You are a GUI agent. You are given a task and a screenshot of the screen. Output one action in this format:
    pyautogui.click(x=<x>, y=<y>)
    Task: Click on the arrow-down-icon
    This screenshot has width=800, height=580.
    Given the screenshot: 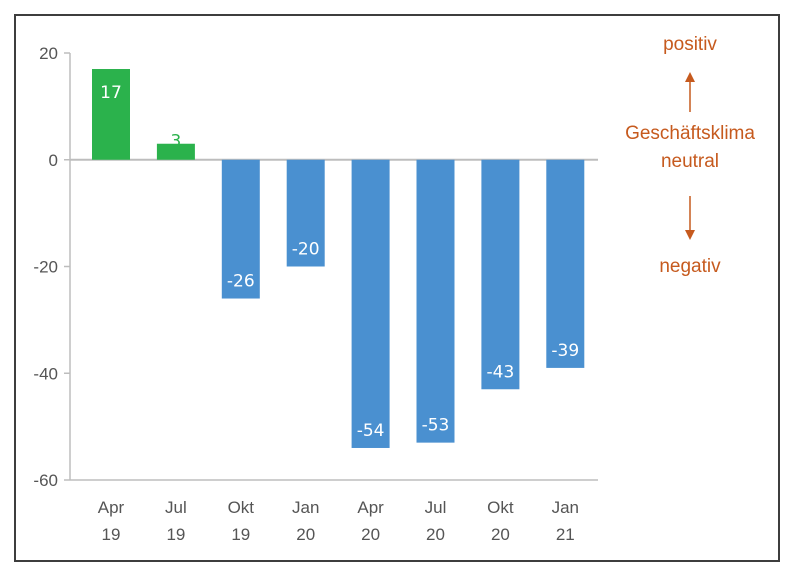 What is the action you would take?
    pyautogui.click(x=690, y=235)
    